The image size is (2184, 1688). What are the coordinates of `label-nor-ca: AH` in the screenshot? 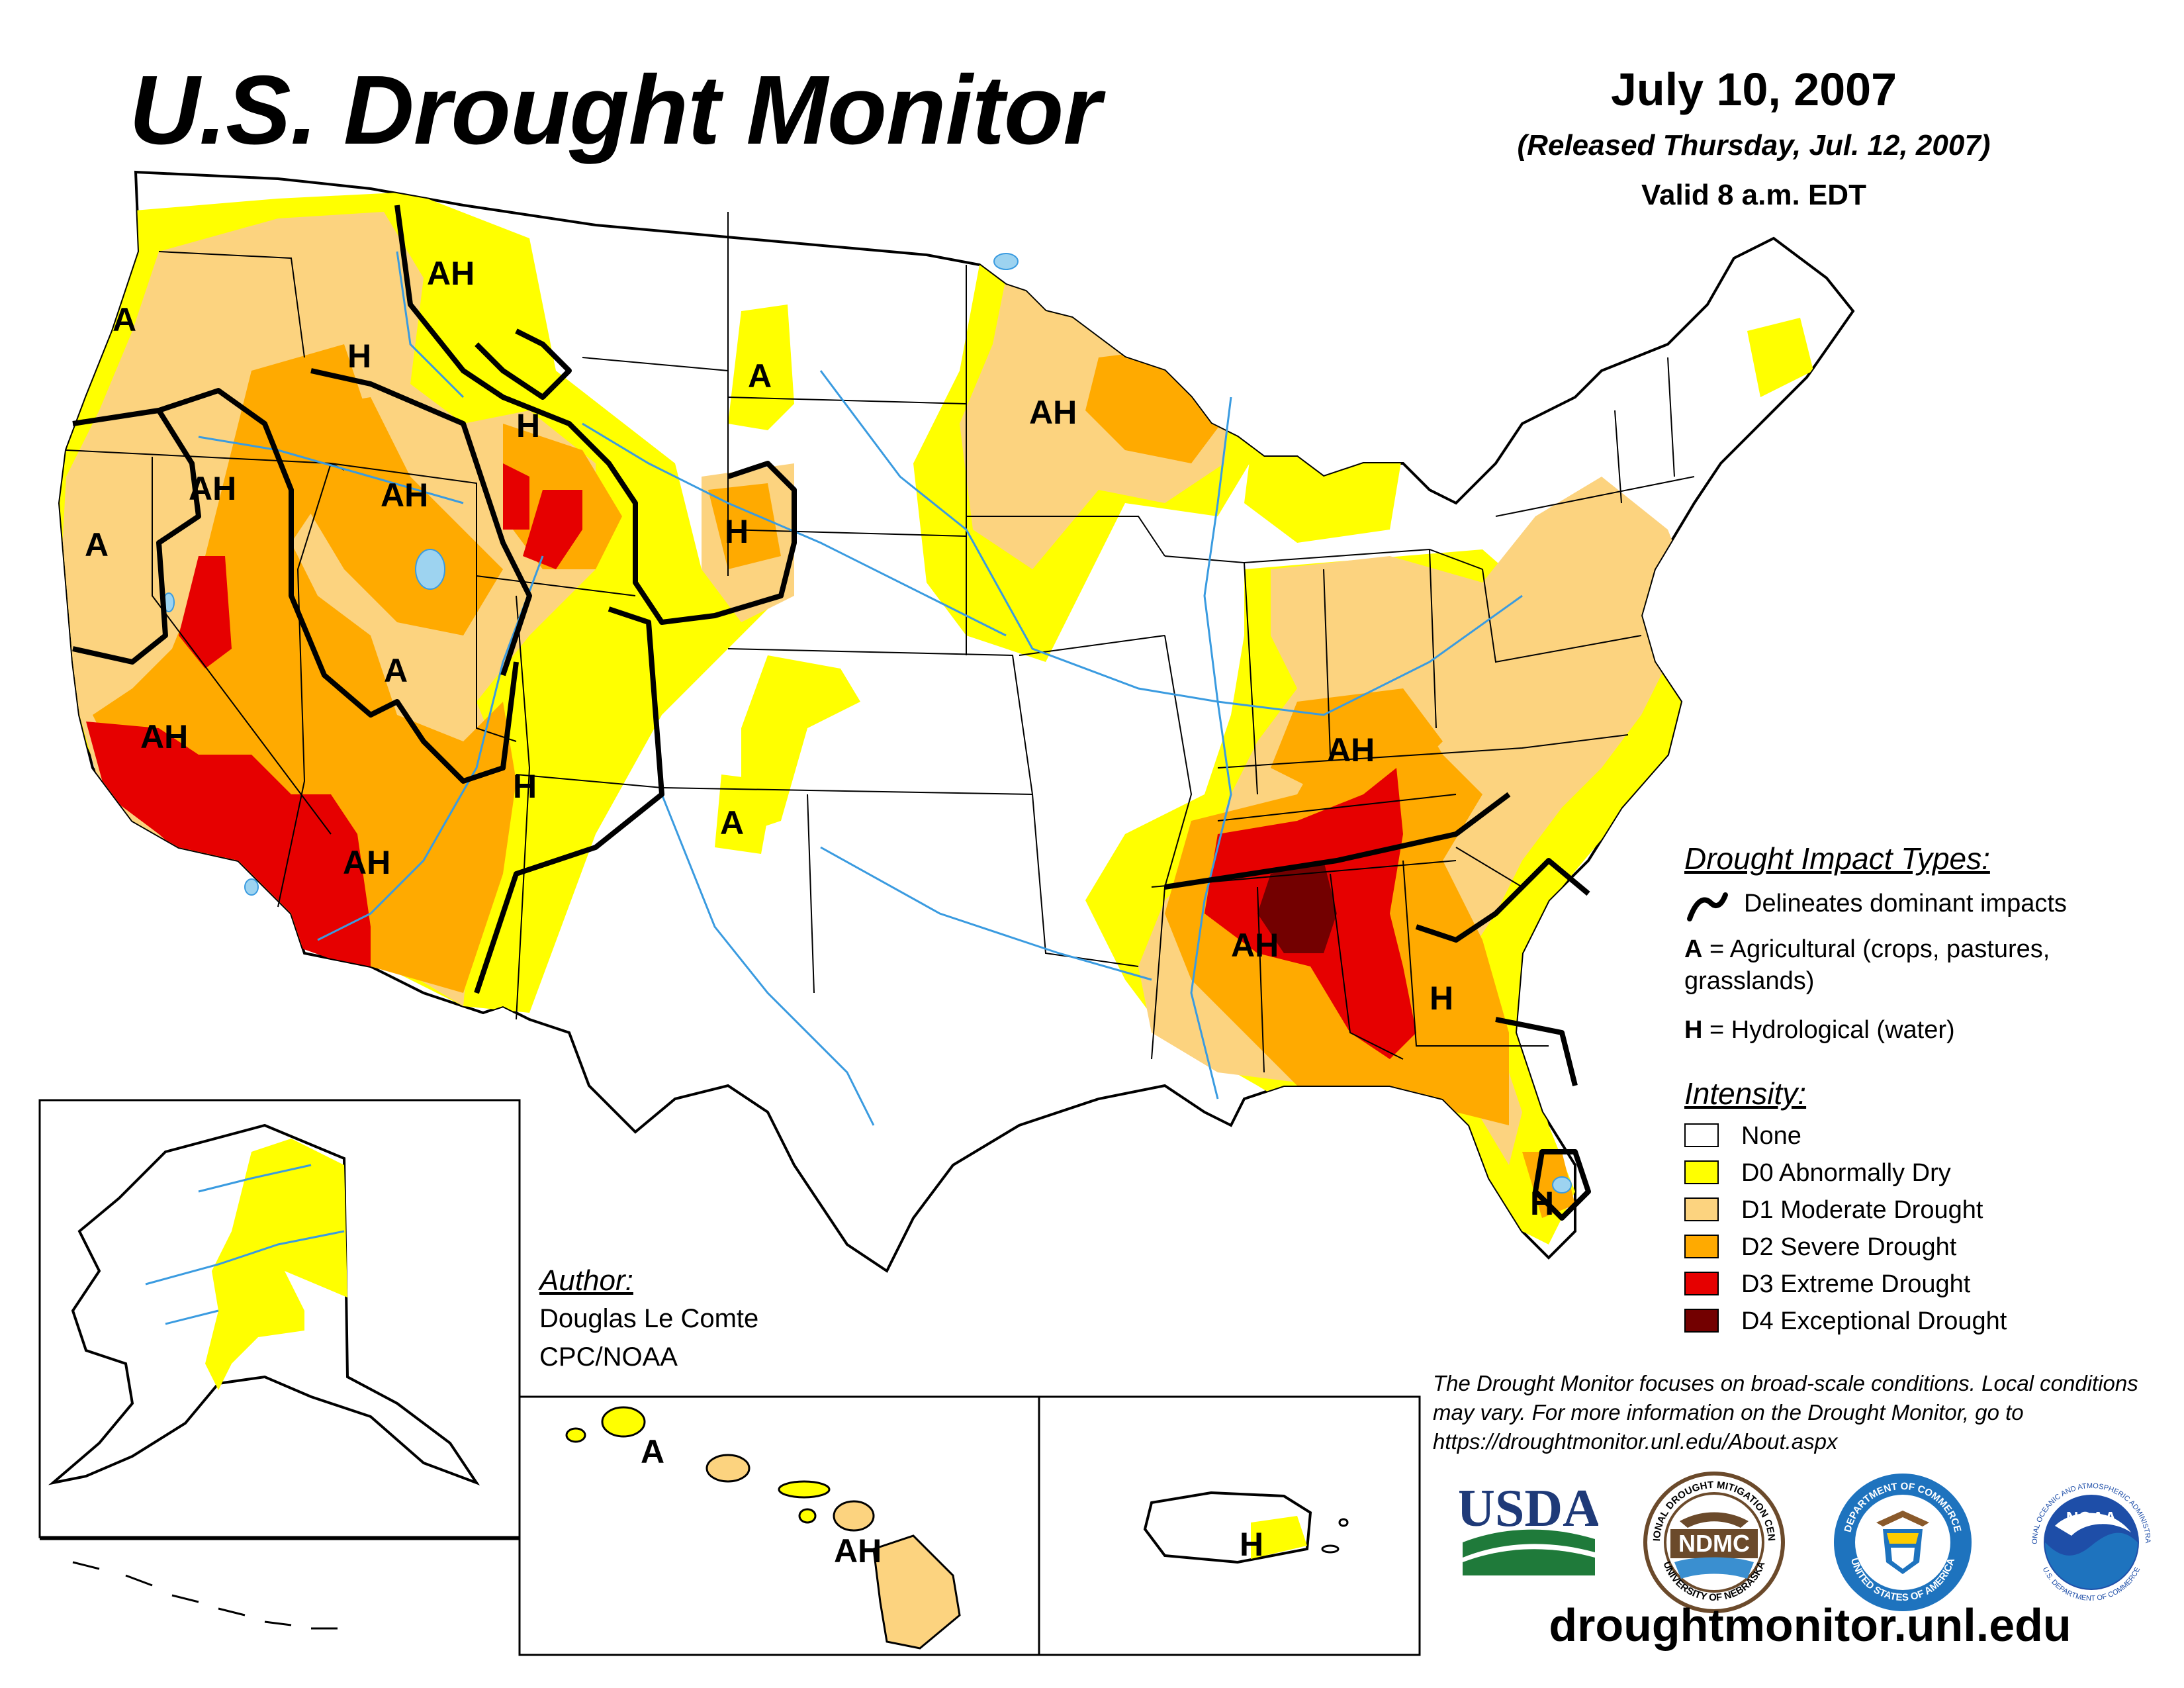 It's located at (213, 488).